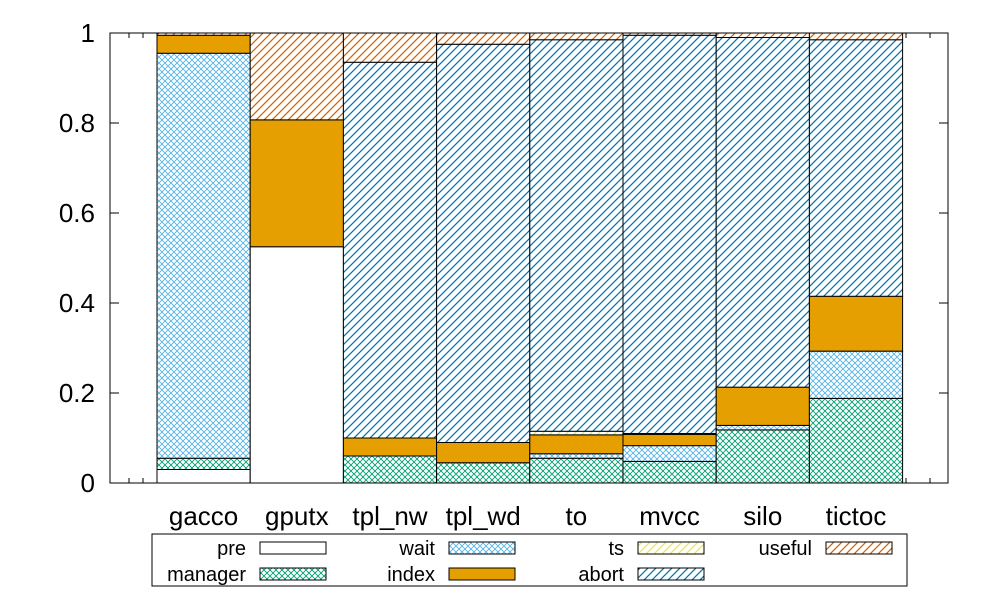 This screenshot has height=605, width=1000. What do you see at coordinates (856, 168) in the screenshot?
I see `bar-segment-tictoc-abort` at bounding box center [856, 168].